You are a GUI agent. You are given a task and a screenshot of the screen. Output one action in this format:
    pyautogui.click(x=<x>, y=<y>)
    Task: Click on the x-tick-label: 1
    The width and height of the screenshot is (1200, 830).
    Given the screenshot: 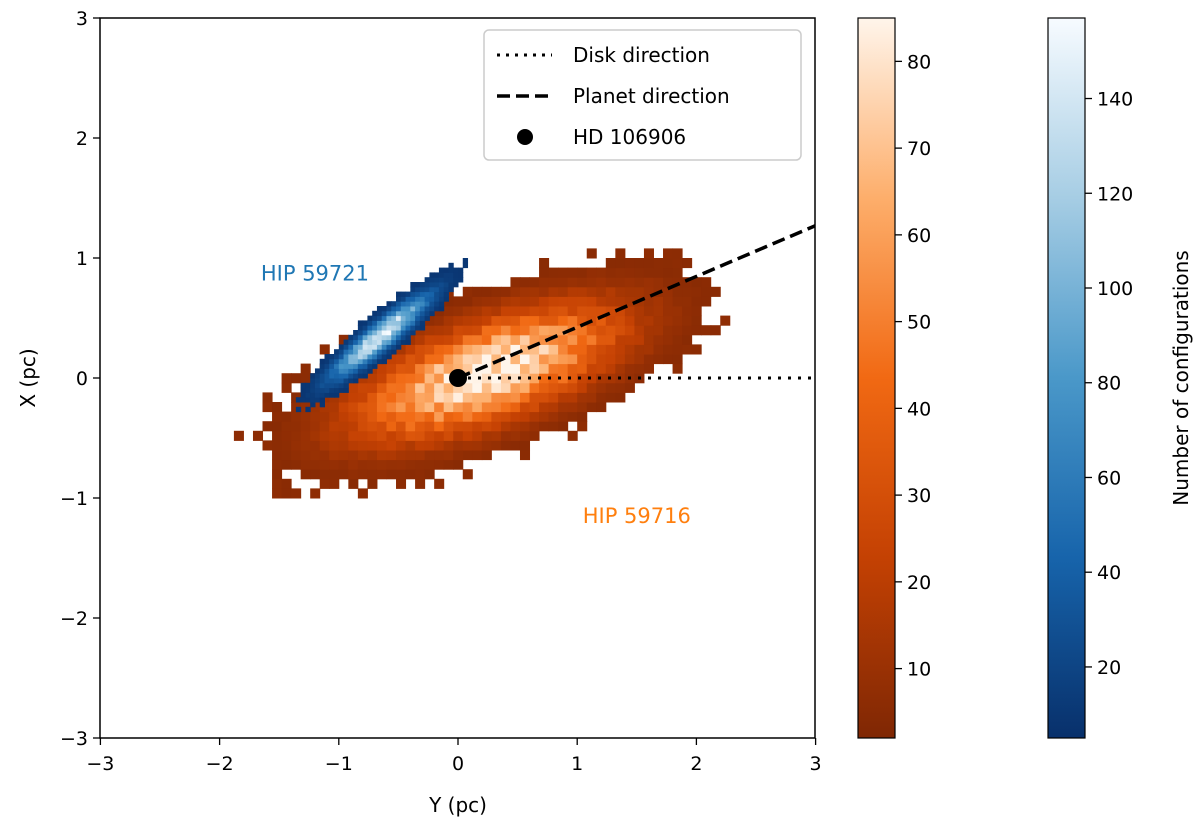 What is the action you would take?
    pyautogui.click(x=577, y=764)
    